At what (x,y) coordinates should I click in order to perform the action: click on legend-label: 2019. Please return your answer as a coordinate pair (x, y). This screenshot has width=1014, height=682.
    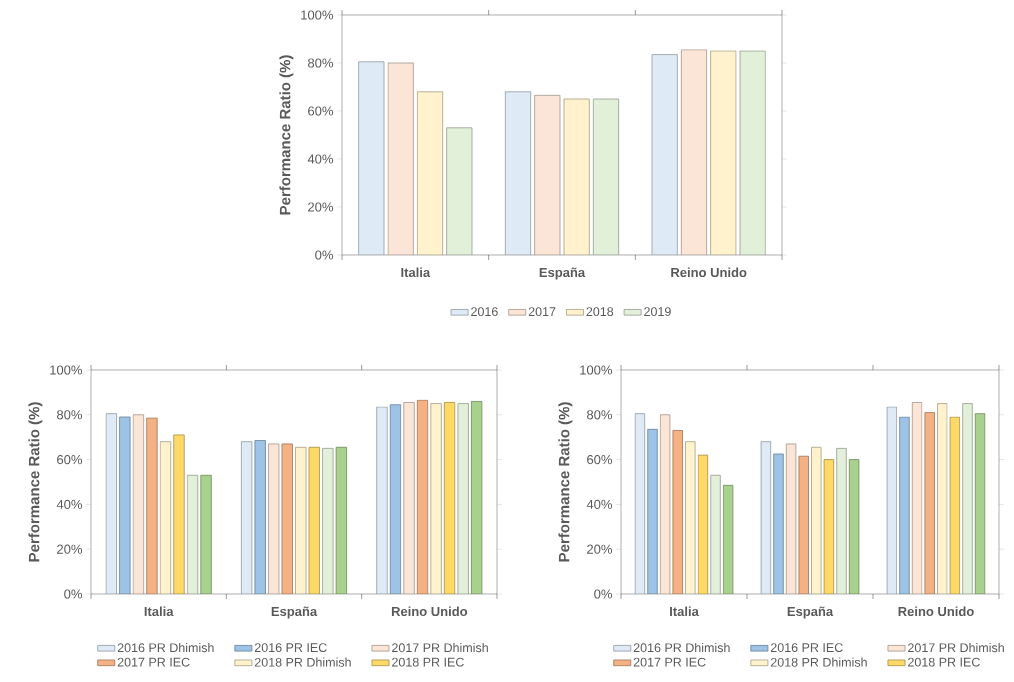
    Looking at the image, I should click on (657, 312).